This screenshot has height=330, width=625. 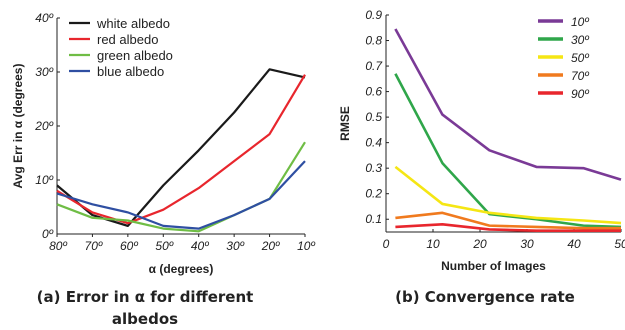 I want to click on caption-a: (a) Error in α for different albedos, so click(x=145, y=308).